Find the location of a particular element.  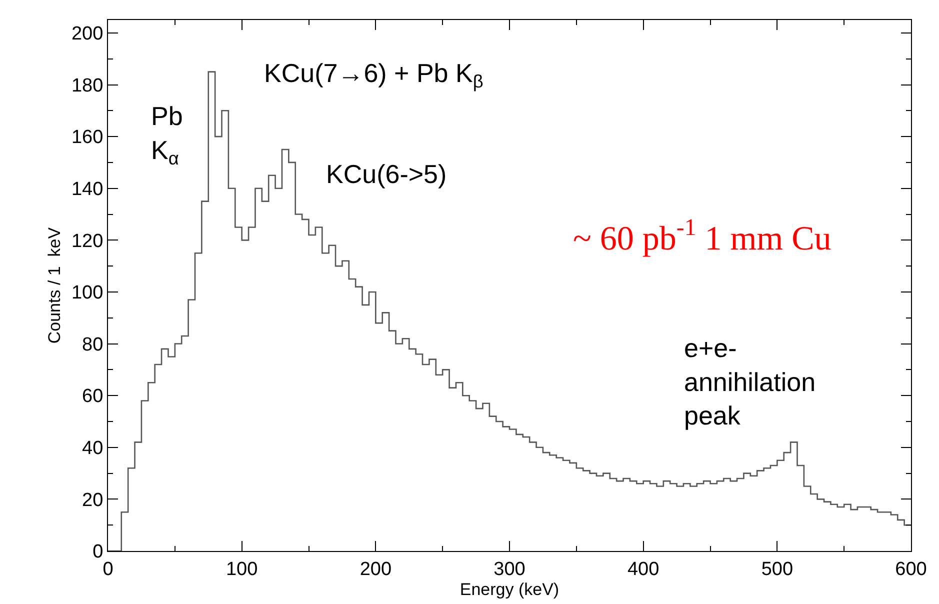

y-tick-label: 160 is located at coordinates (87, 137).